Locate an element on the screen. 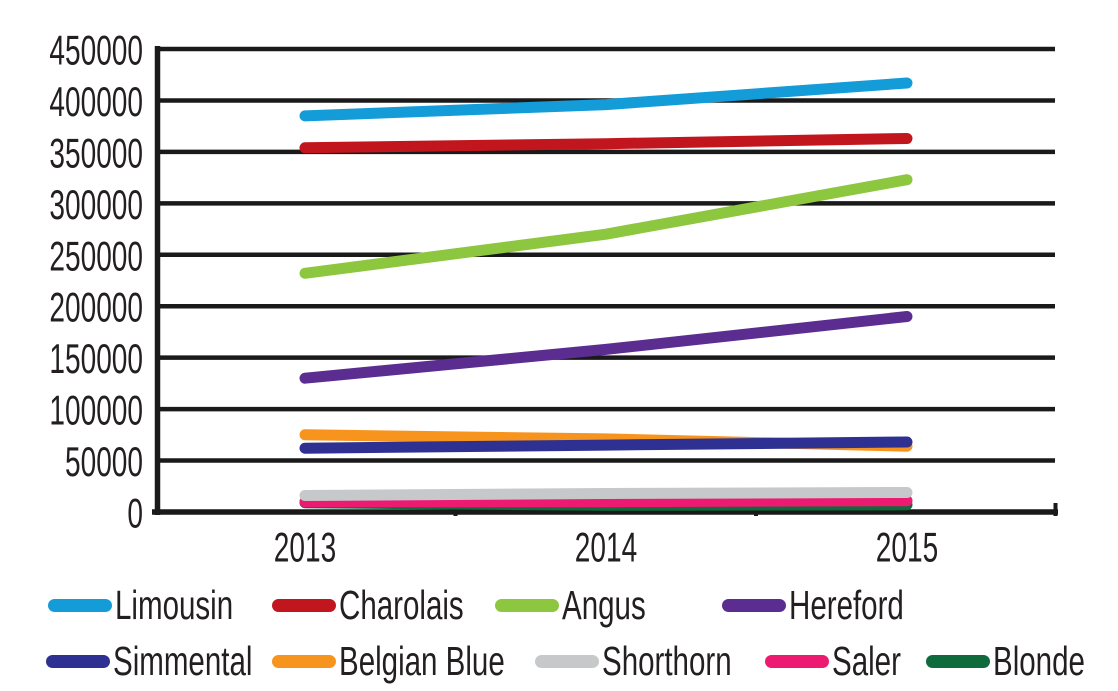  y-axis-tick-label: 350000 is located at coordinates (96, 152).